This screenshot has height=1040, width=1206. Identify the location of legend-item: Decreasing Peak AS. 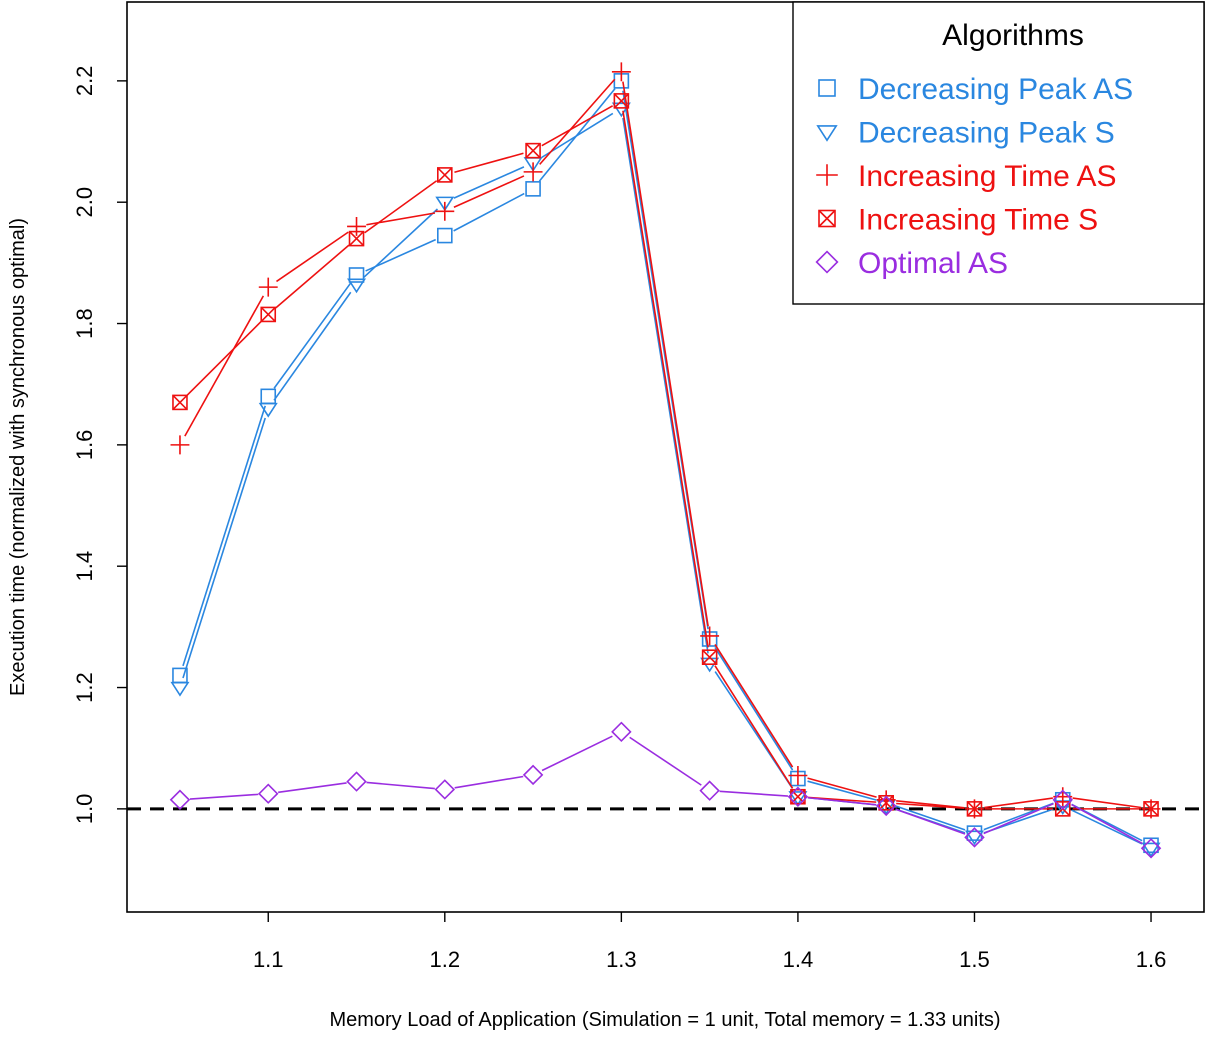
(975, 89).